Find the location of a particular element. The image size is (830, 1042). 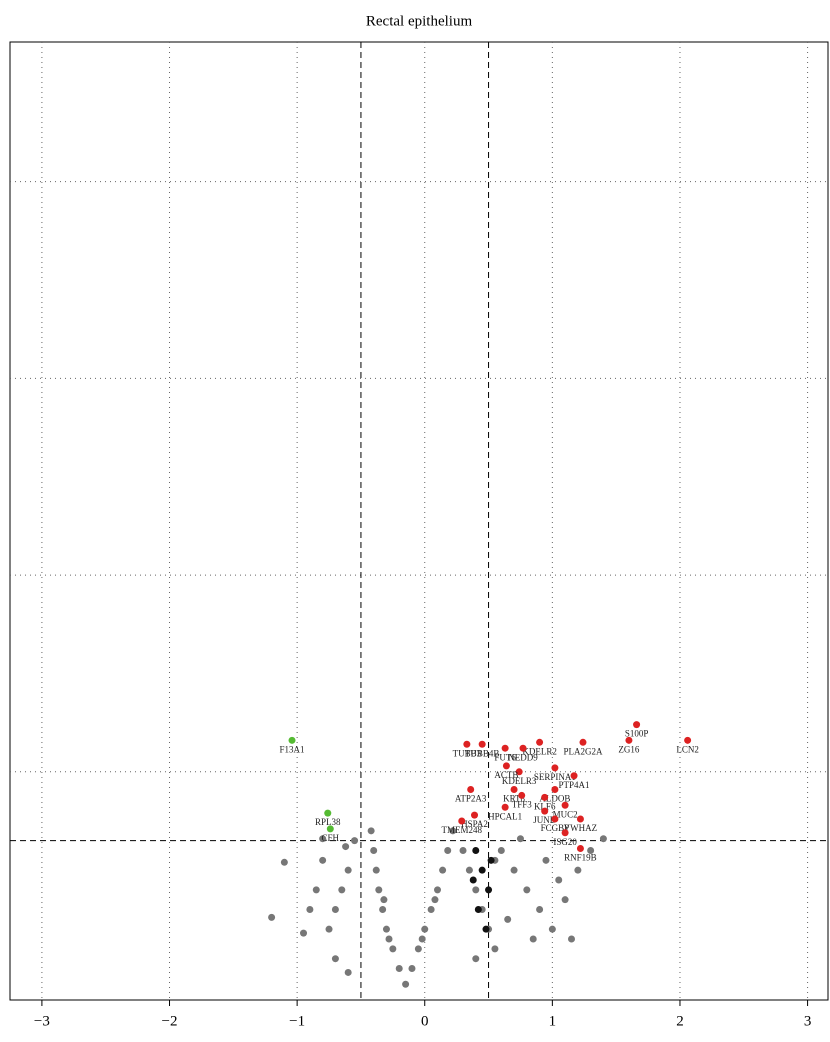

gene-label: CFH is located at coordinates (331, 838).